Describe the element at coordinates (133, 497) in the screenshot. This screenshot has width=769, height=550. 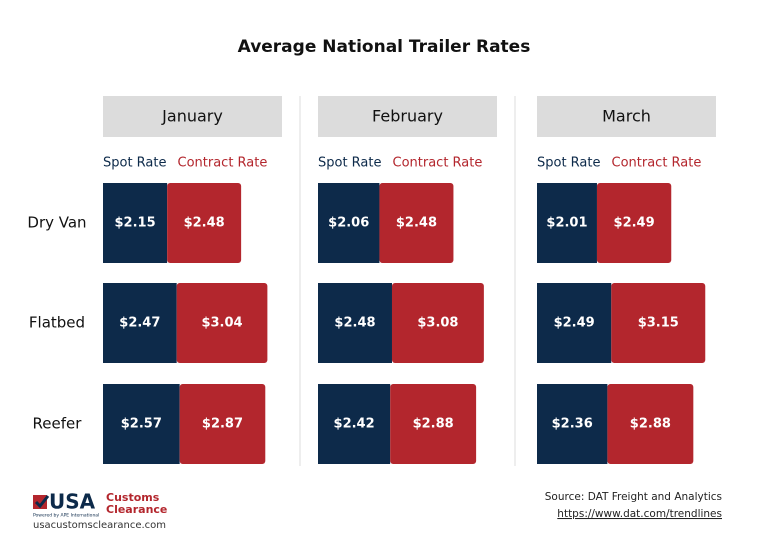
I see `logo-line: Customs` at that location.